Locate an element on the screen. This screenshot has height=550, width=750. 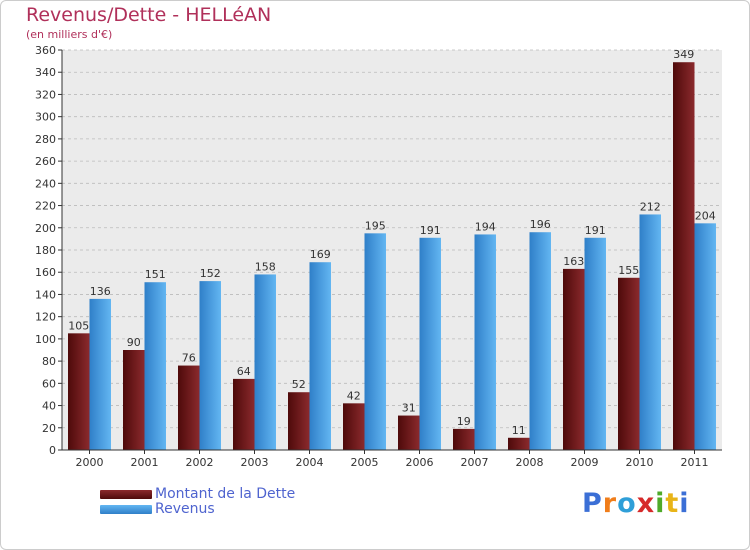
x-tick-label: 2007 is located at coordinates (475, 462).